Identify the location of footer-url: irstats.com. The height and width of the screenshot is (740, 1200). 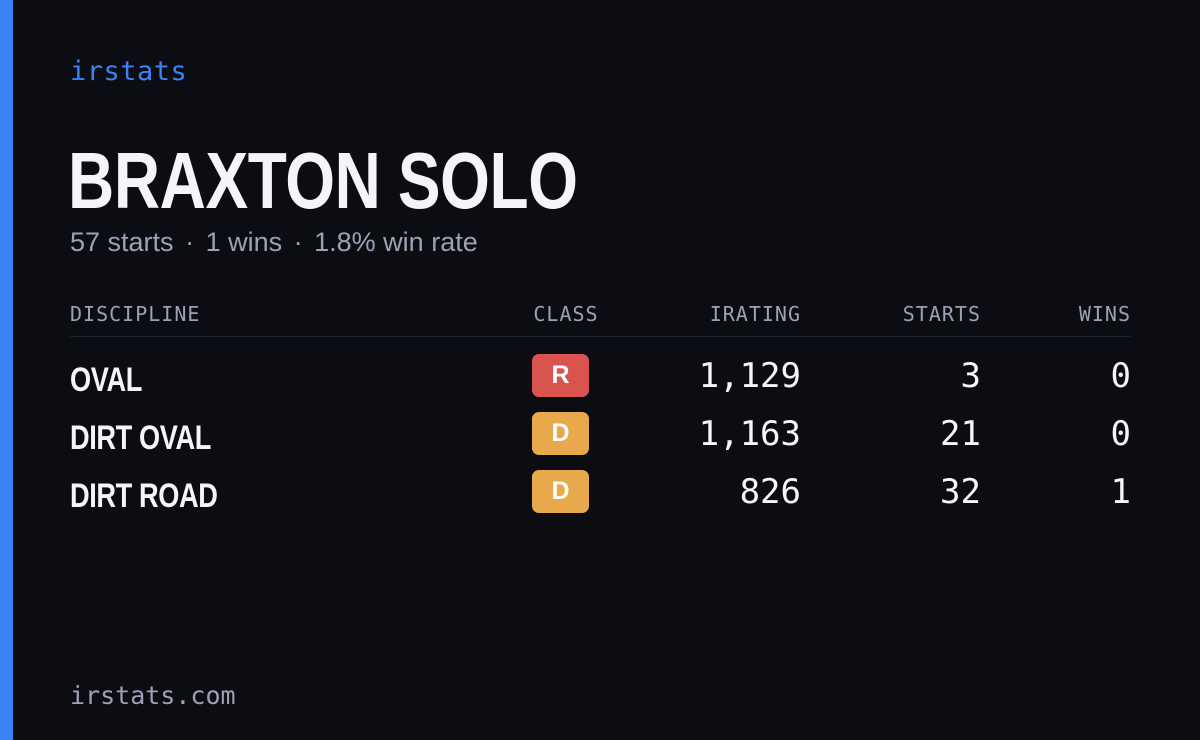
(153, 695).